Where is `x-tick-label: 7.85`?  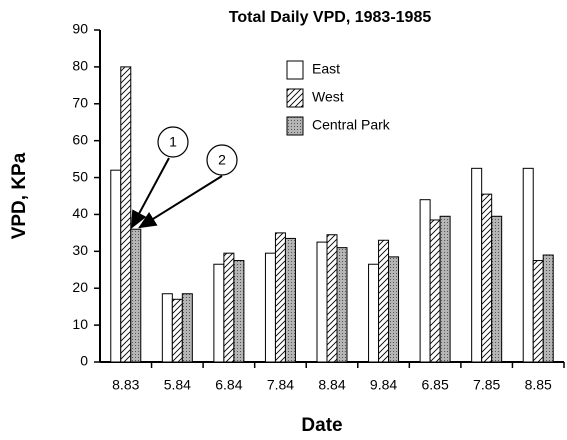 x-tick-label: 7.85 is located at coordinates (486, 385).